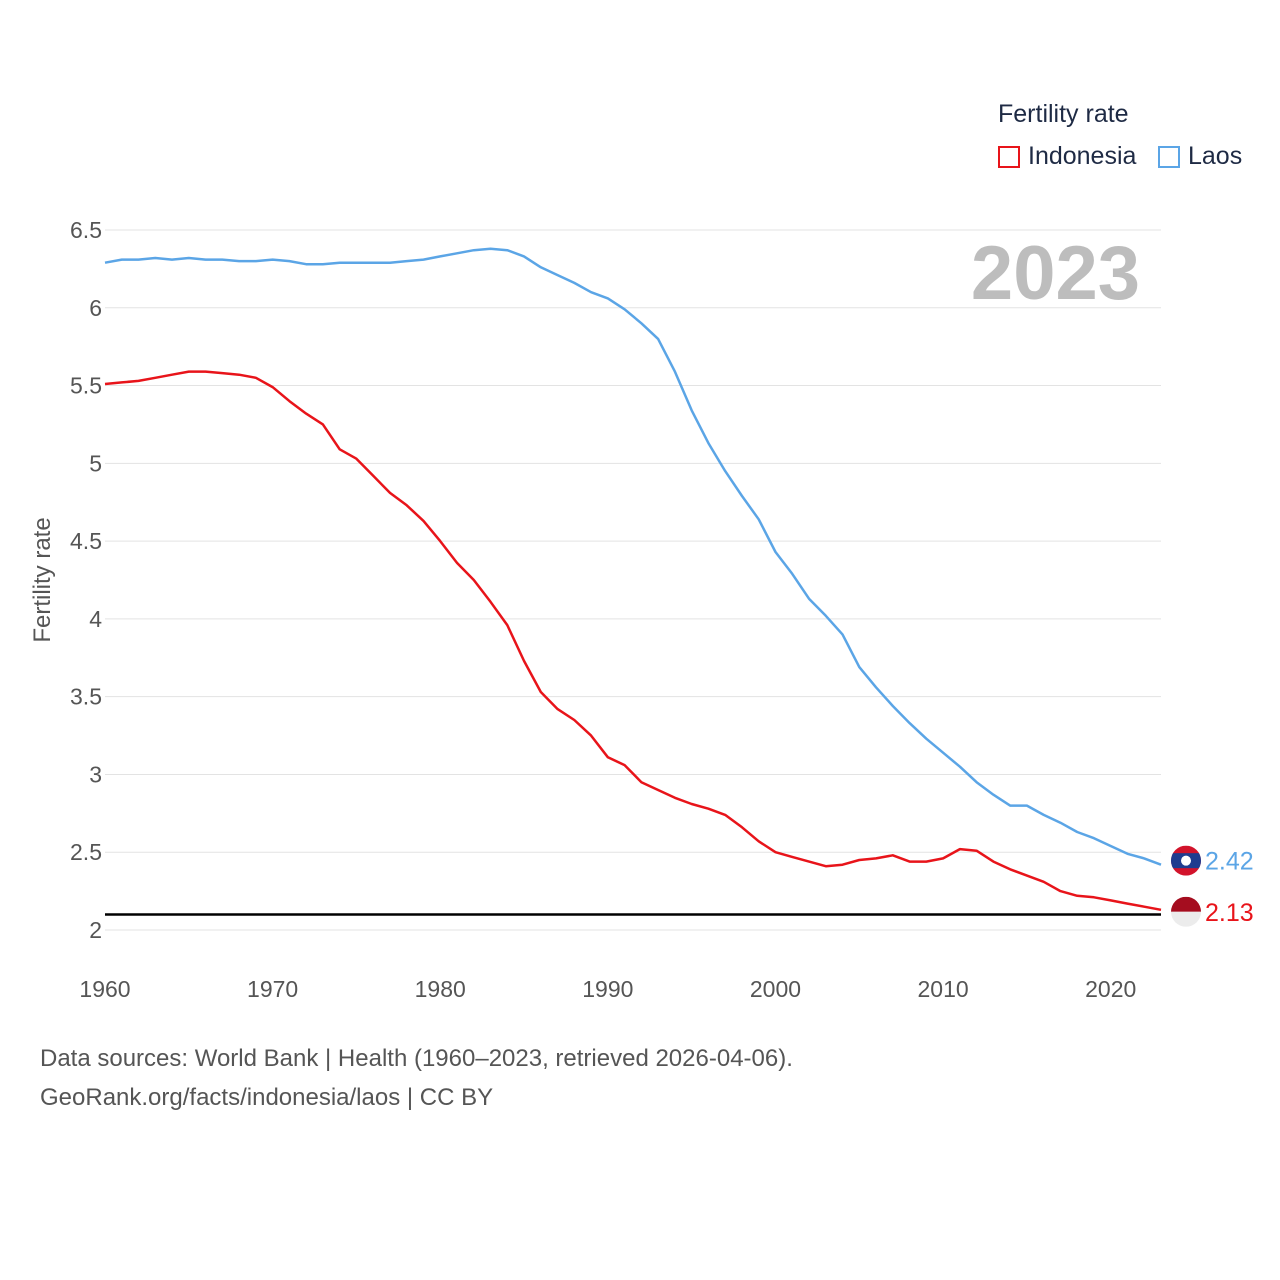 The width and height of the screenshot is (1280, 1280). Describe the element at coordinates (1009, 156) in the screenshot. I see `legend-swatch-indonesia` at that location.